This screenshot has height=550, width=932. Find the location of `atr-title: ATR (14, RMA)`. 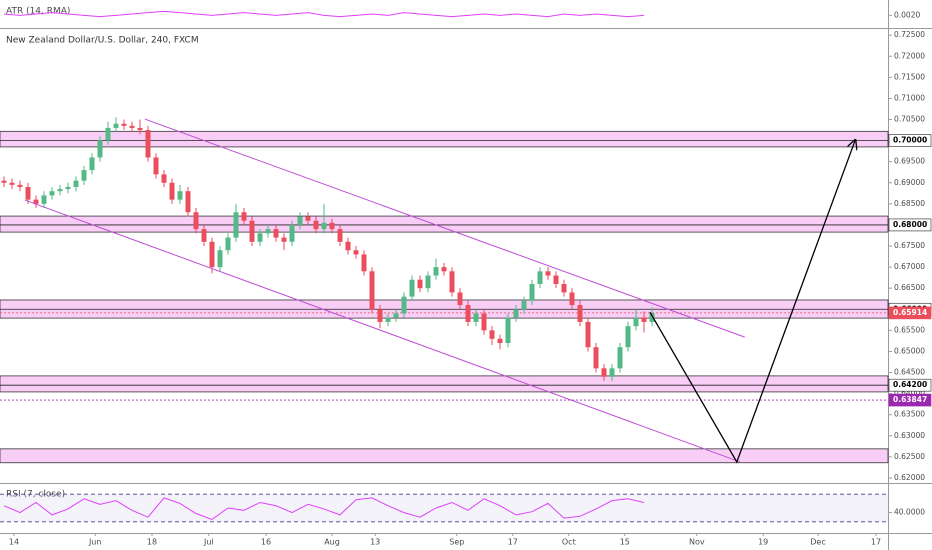

atr-title: ATR (14, RMA) is located at coordinates (38, 12).